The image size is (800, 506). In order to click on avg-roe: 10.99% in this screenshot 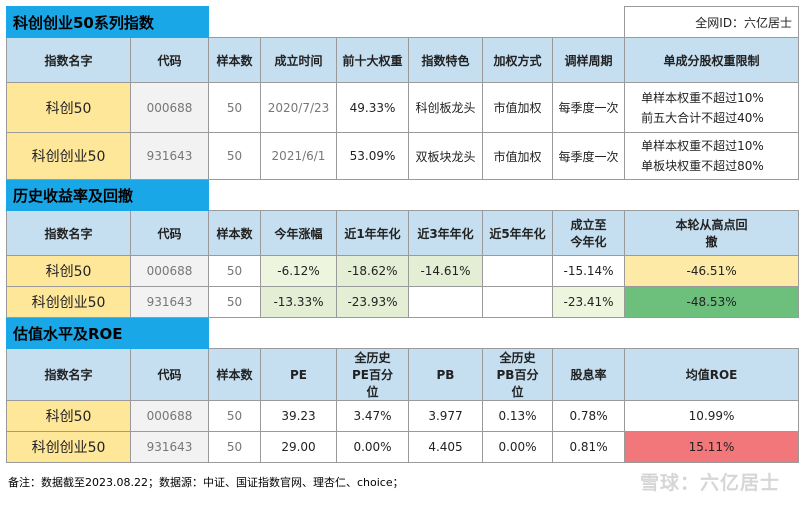, I will do `click(712, 416)`.